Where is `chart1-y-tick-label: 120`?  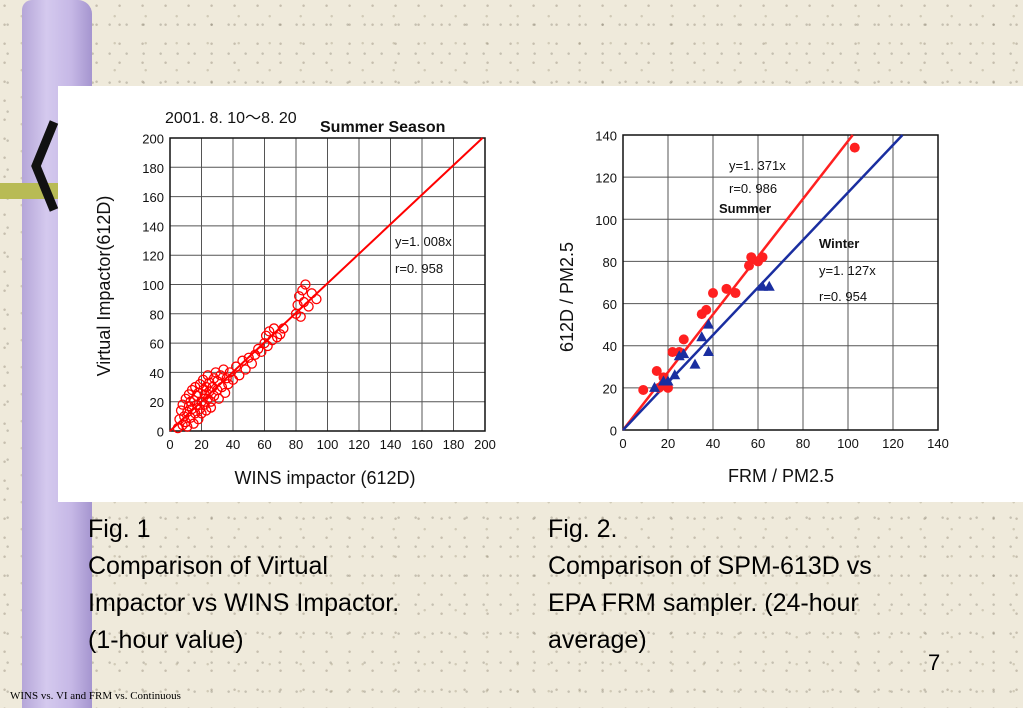 chart1-y-tick-label: 120 is located at coordinates (153, 256).